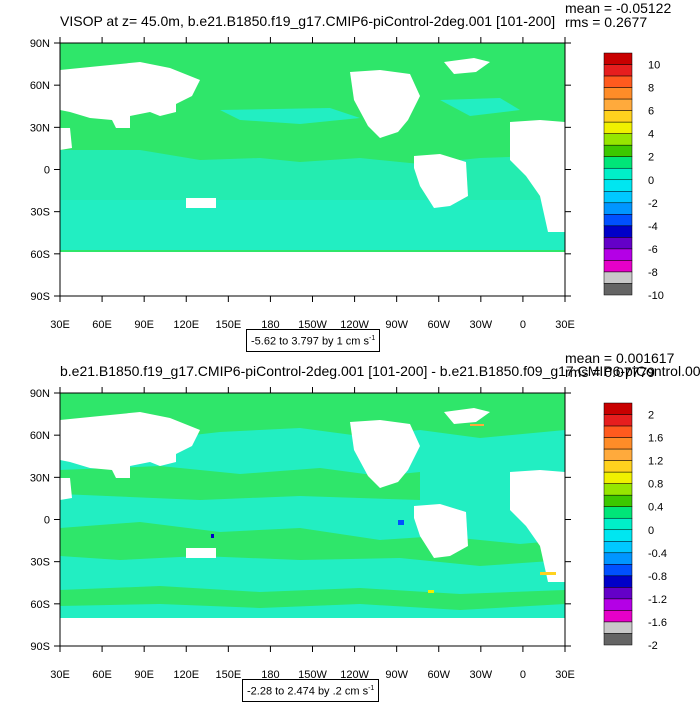  I want to click on lon-label: 60W, so click(438, 675).